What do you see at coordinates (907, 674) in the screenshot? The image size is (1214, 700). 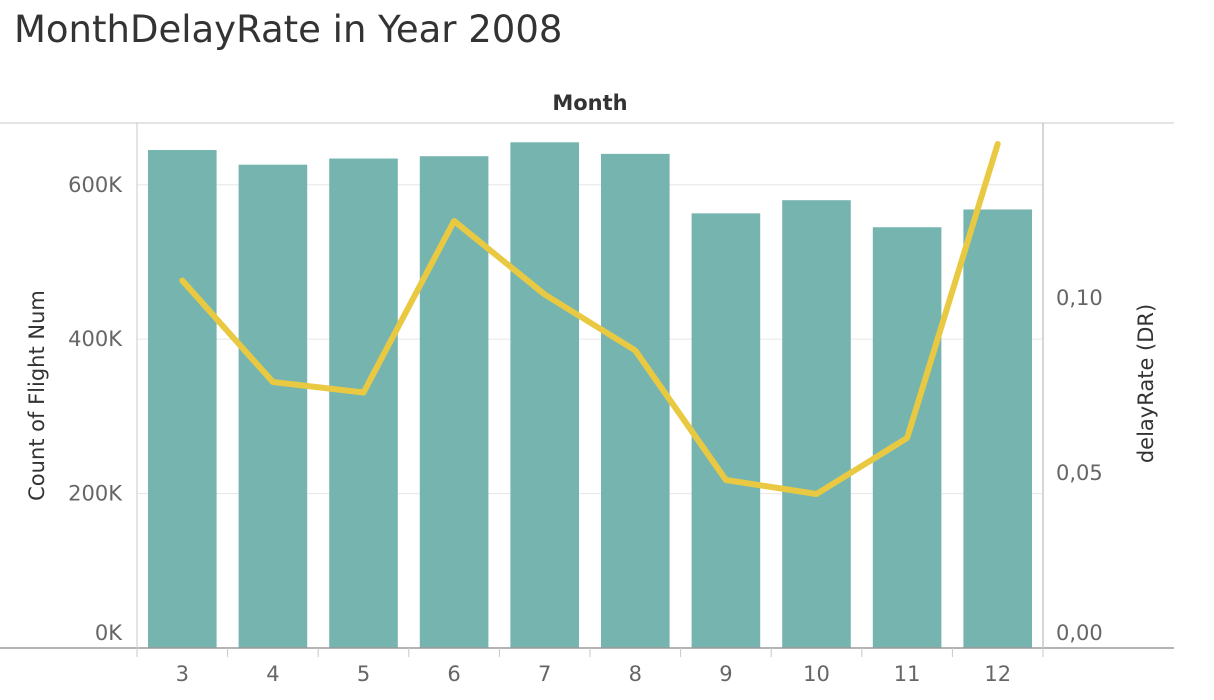 I see `x-tick-label: 11` at bounding box center [907, 674].